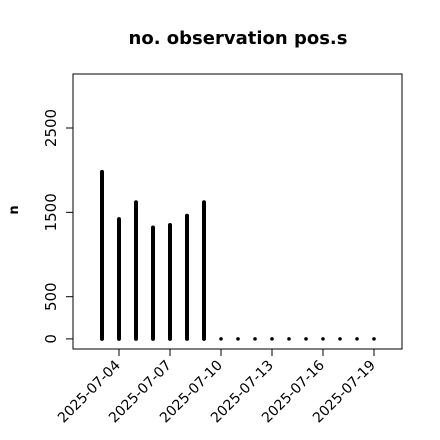 The height and width of the screenshot is (440, 440). I want to click on y-tick-label: 0, so click(51, 339).